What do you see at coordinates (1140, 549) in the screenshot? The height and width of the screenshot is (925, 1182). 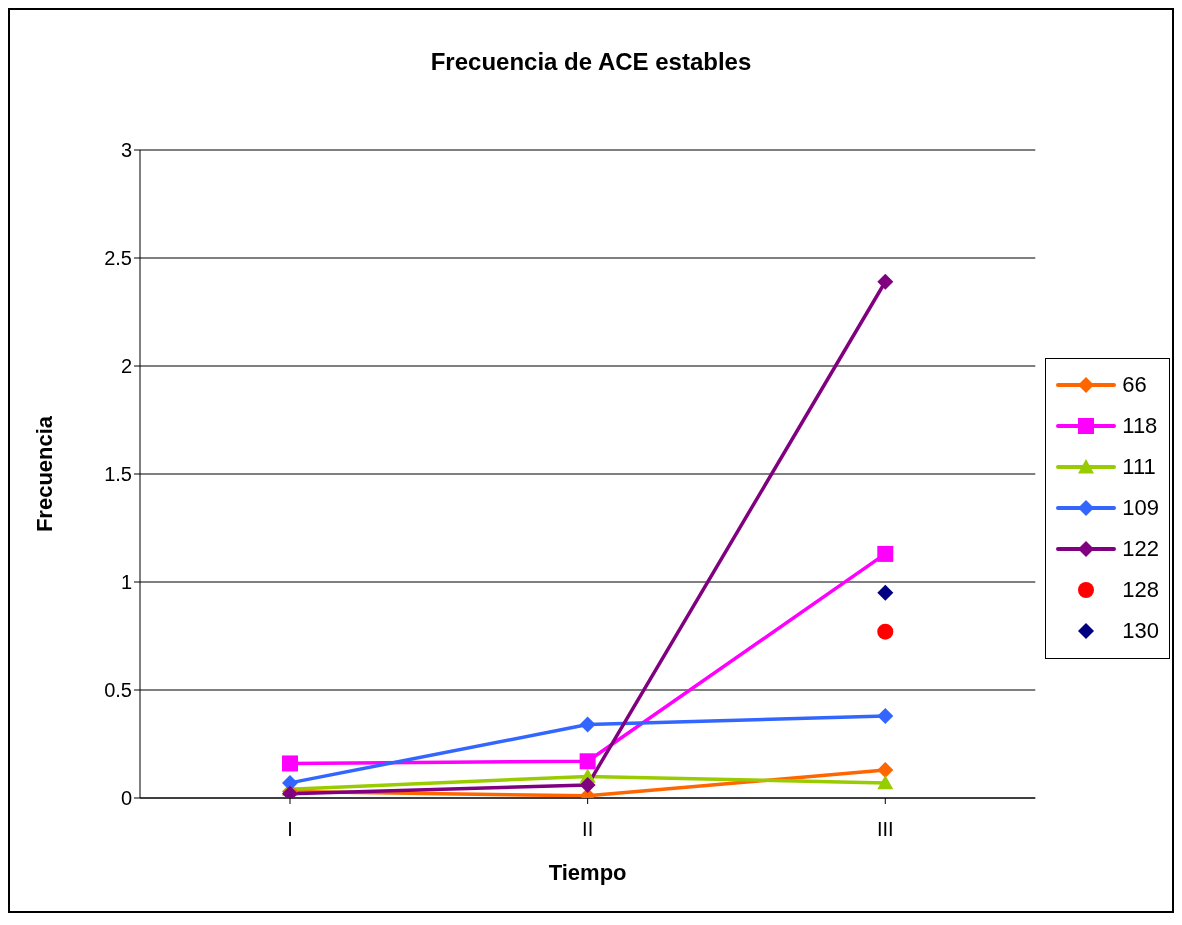 I see `legend-label: 122` at bounding box center [1140, 549].